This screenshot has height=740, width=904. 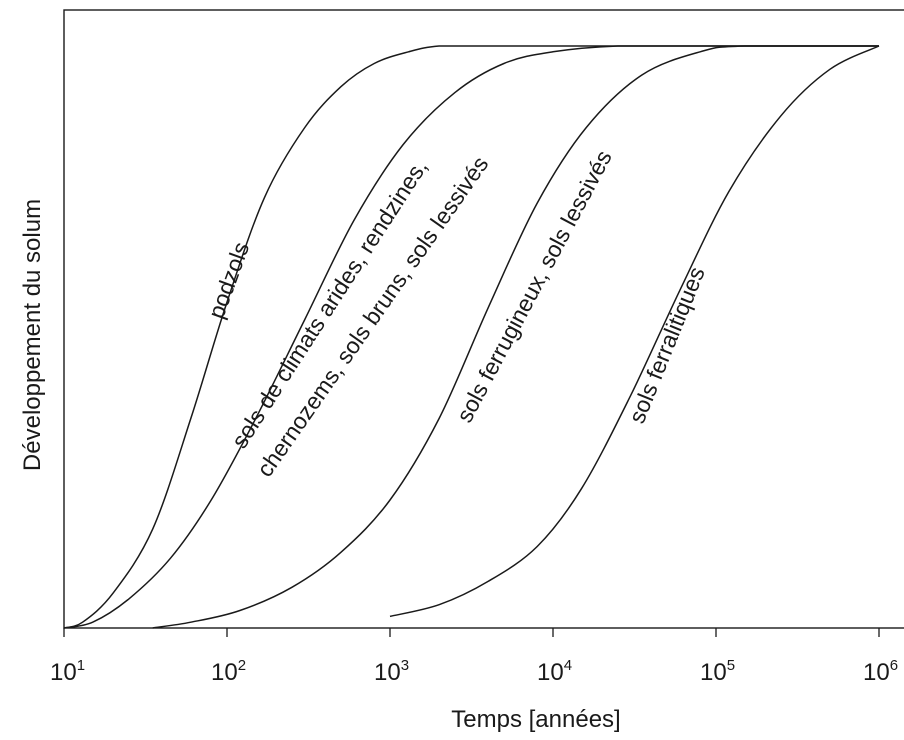 I want to click on curve-label: chernozems, sols bruns, sols lessivés, so click(x=372, y=316).